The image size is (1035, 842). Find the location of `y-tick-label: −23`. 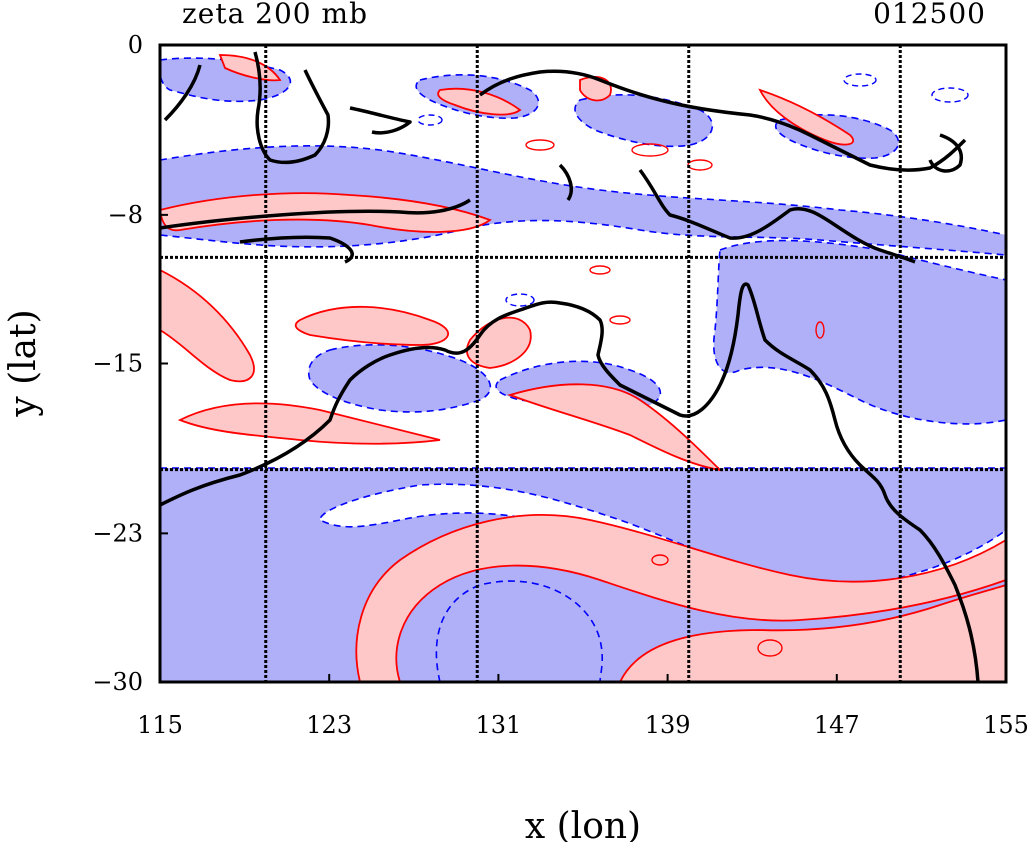

y-tick-label: −23 is located at coordinates (117, 533).